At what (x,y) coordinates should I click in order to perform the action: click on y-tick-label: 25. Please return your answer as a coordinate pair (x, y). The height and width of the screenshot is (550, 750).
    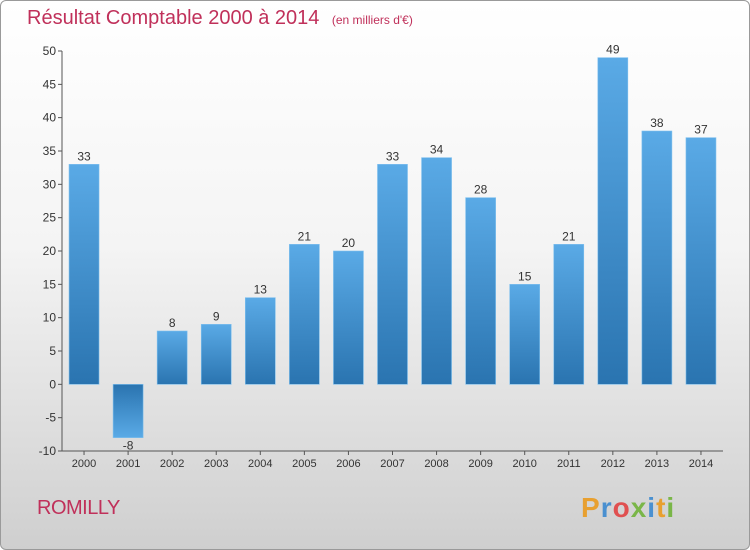
    Looking at the image, I should click on (50, 218).